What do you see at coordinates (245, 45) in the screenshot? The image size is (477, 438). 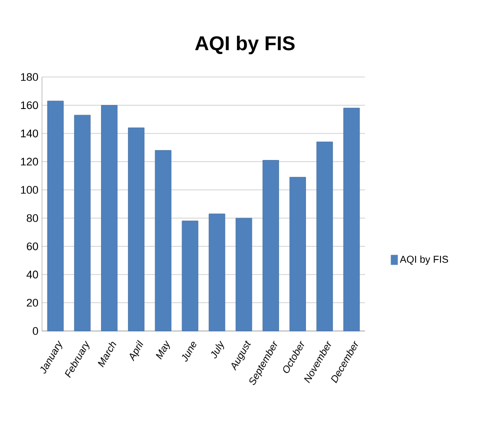 I see `chart-title: AQI by FIS` at bounding box center [245, 45].